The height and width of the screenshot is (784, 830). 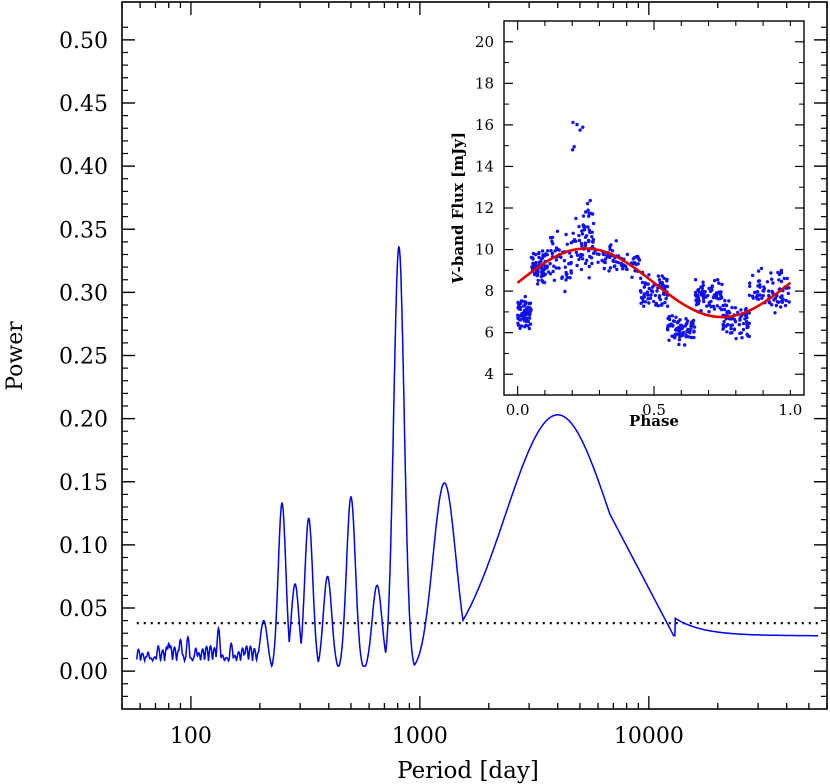 What do you see at coordinates (484, 83) in the screenshot?
I see `inset-y-tick-label: 18` at bounding box center [484, 83].